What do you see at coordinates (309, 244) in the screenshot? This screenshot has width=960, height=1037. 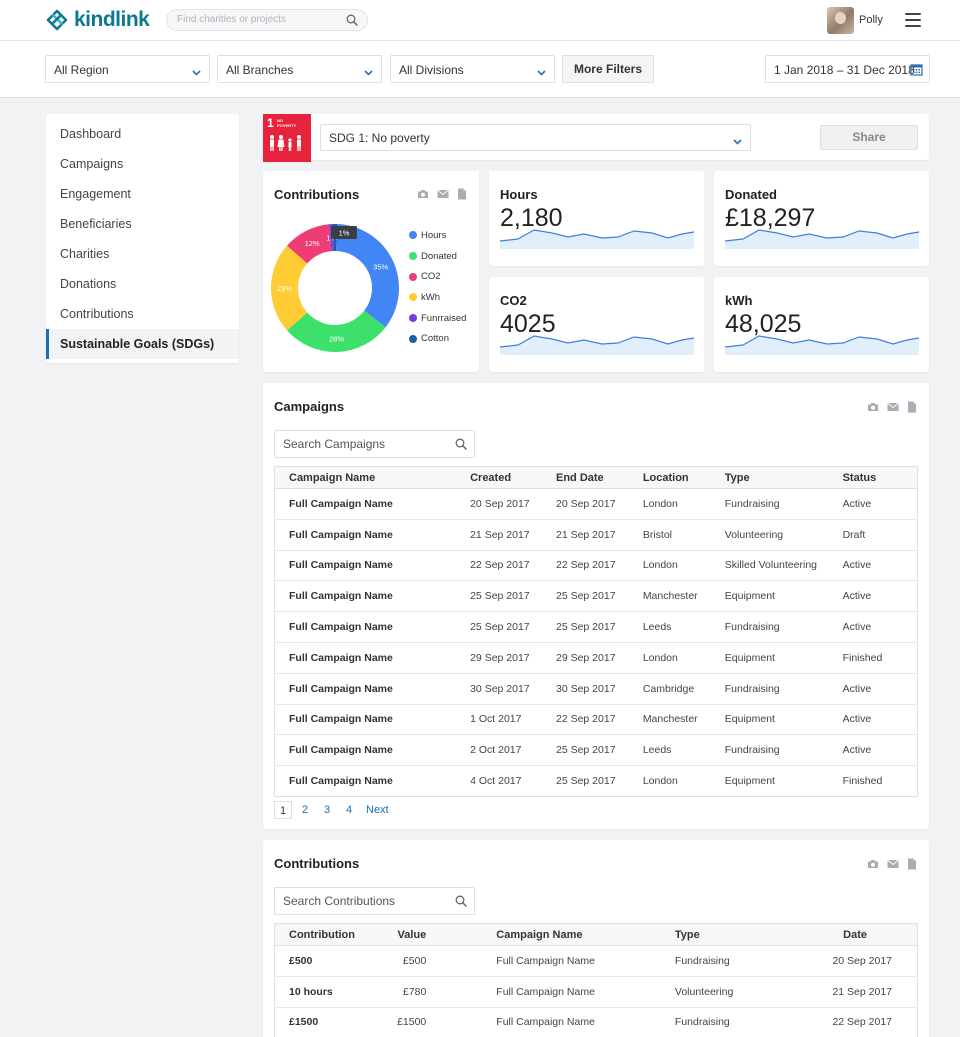 I see `pie-slice-co2` at bounding box center [309, 244].